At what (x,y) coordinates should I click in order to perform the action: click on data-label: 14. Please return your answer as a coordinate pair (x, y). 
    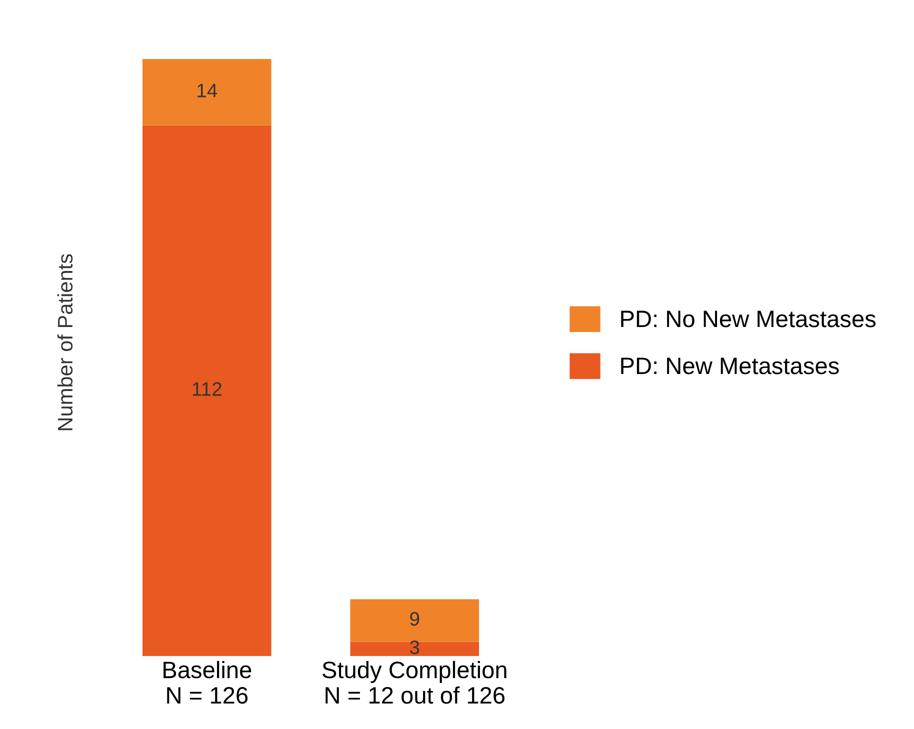
    Looking at the image, I should click on (208, 91).